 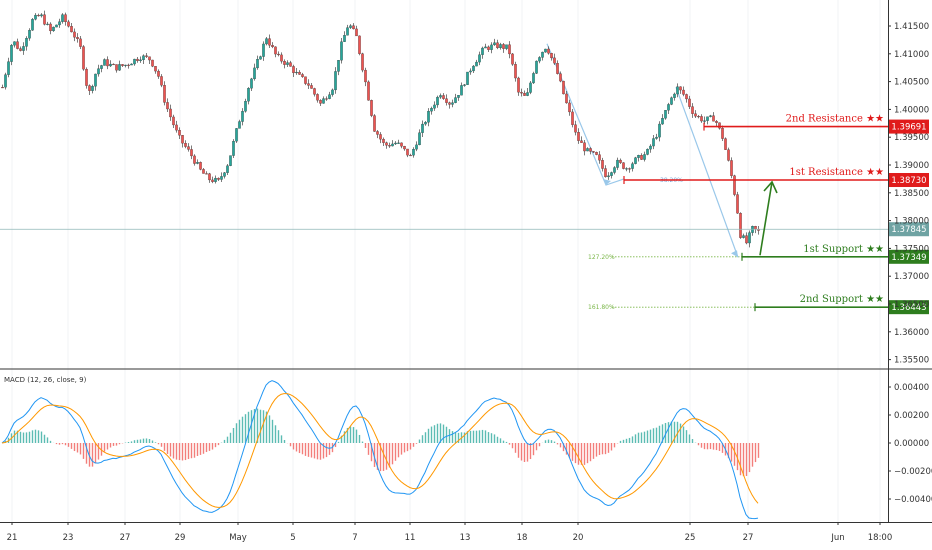 I want to click on zigzag-pattern, so click(x=642, y=150).